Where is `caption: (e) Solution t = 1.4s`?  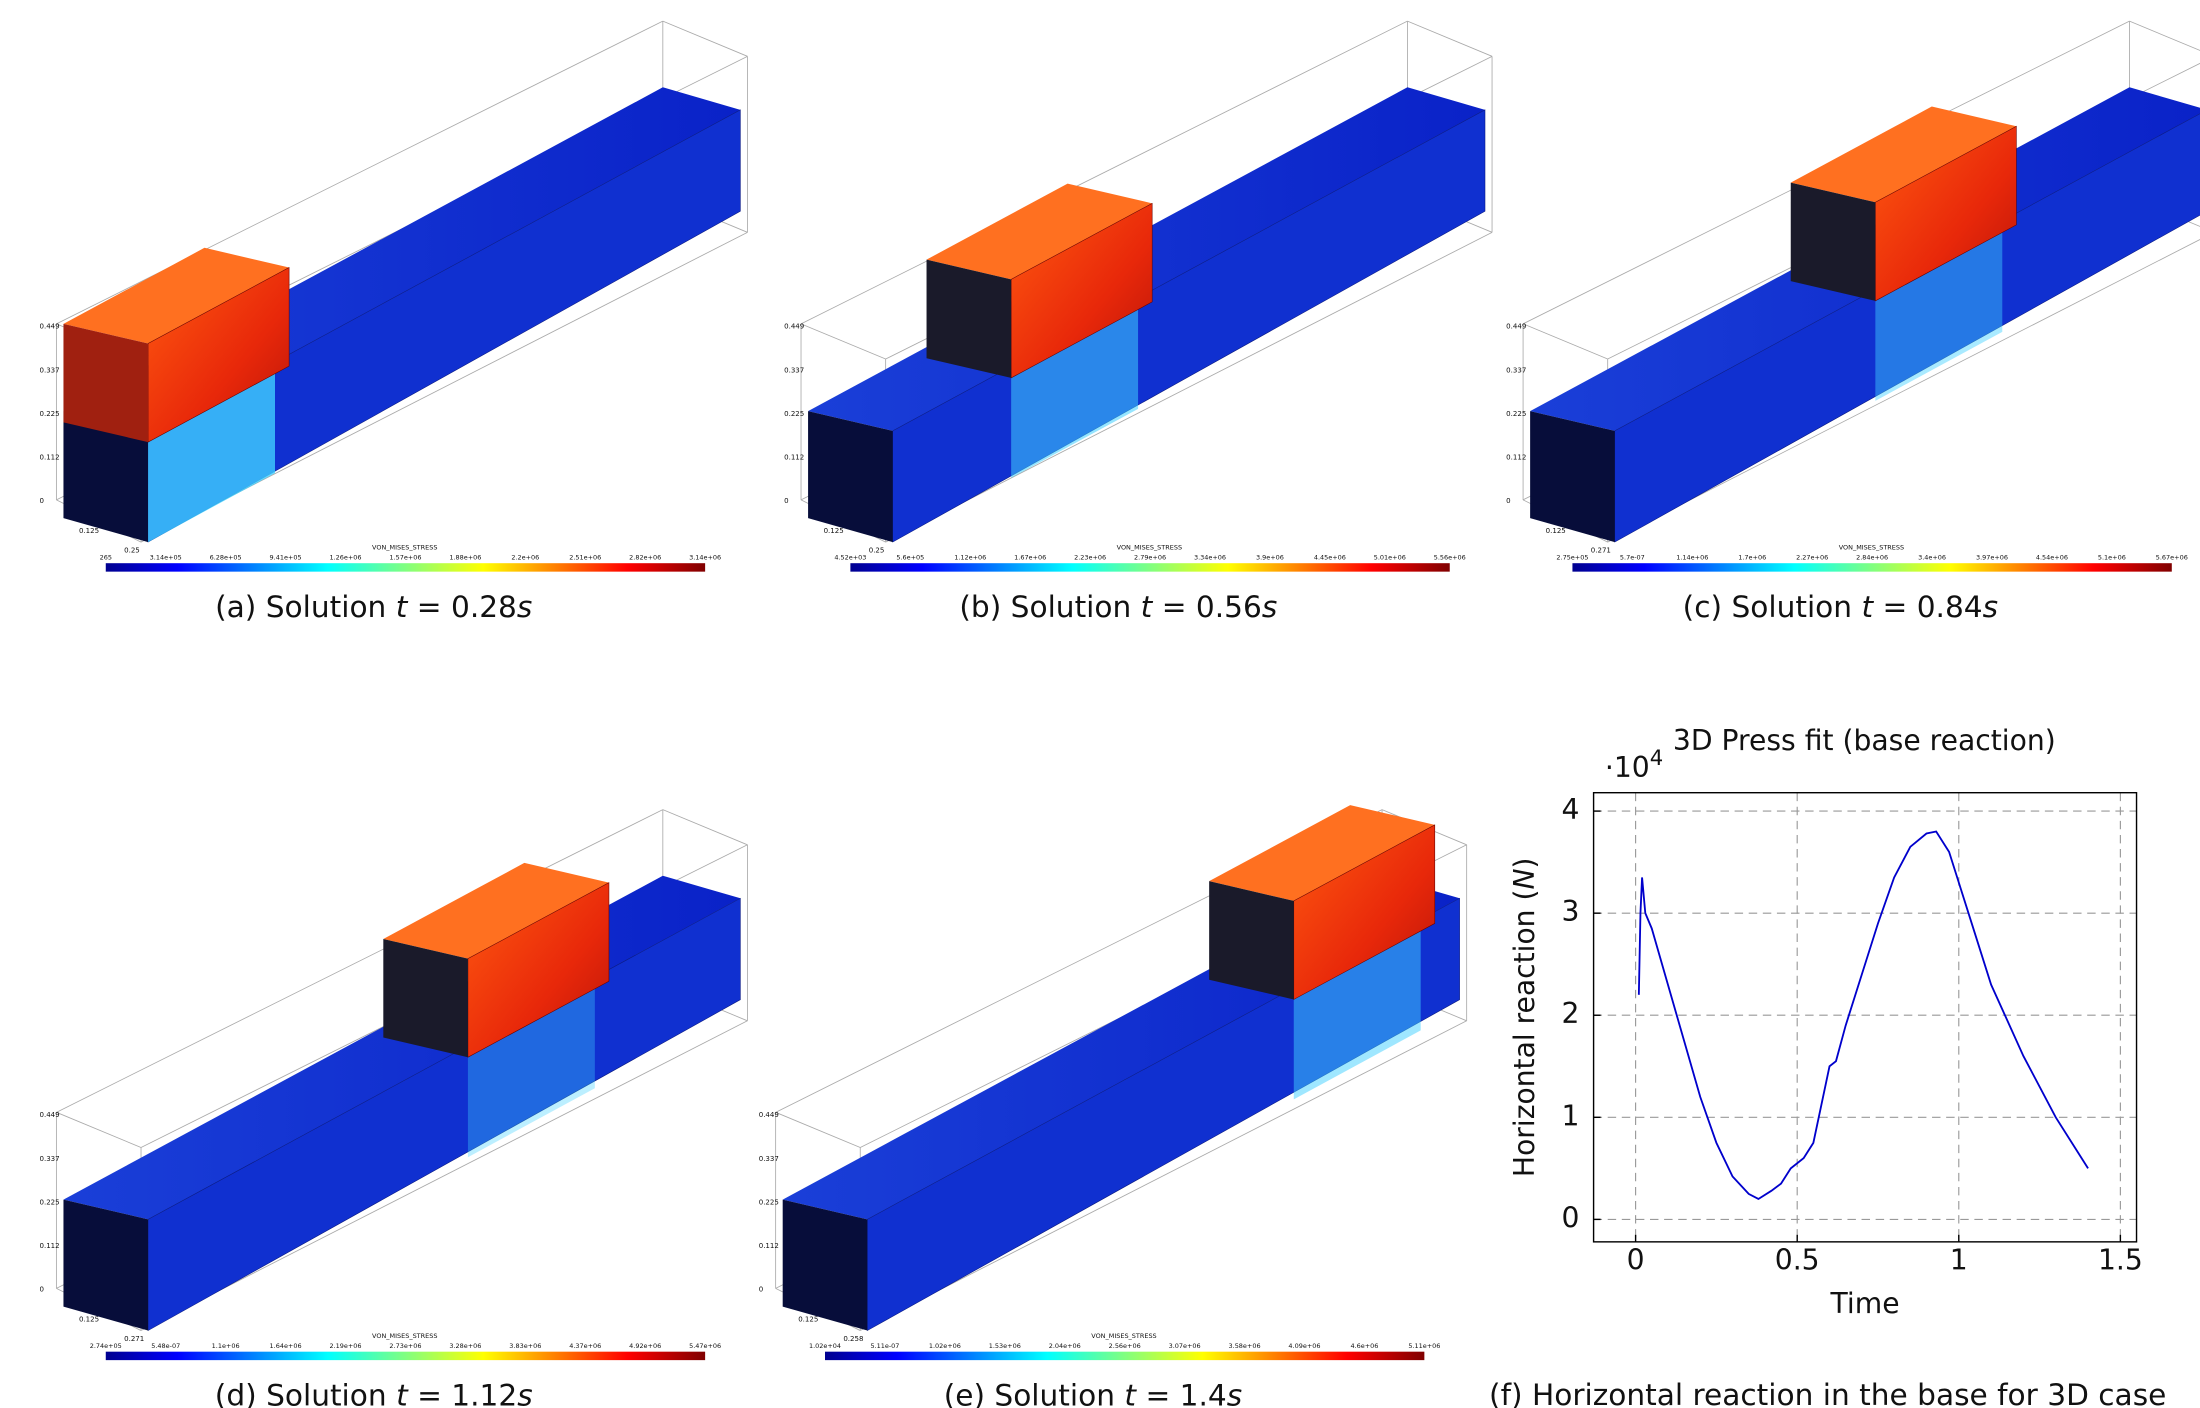 caption: (e) Solution t = 1.4s is located at coordinates (1093, 1393).